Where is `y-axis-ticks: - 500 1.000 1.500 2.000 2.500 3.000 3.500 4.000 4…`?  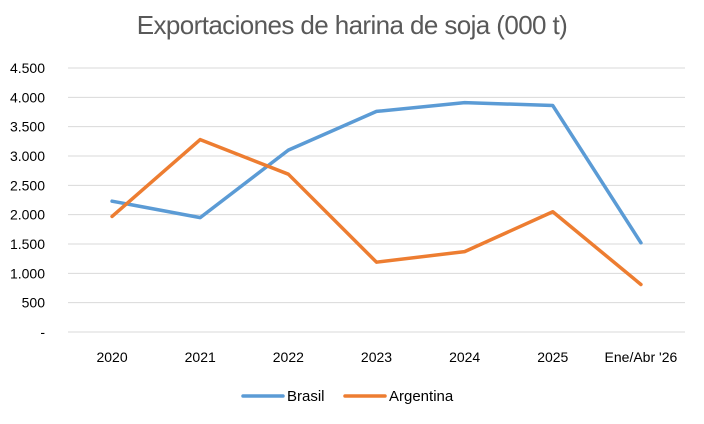 y-axis-ticks: - 500 1.000 1.500 2.000 2.500 3.000 3.500 4.000 4… is located at coordinates (27, 200).